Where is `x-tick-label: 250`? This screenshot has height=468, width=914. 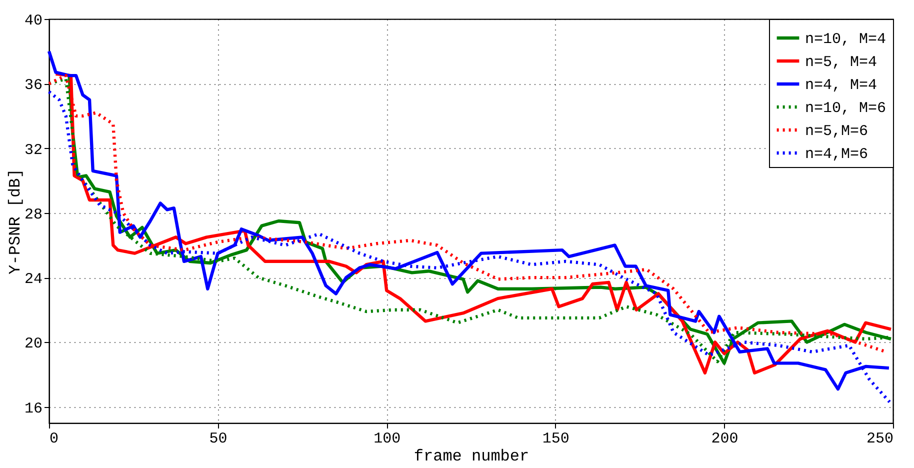
x-tick-label: 250 is located at coordinates (880, 439).